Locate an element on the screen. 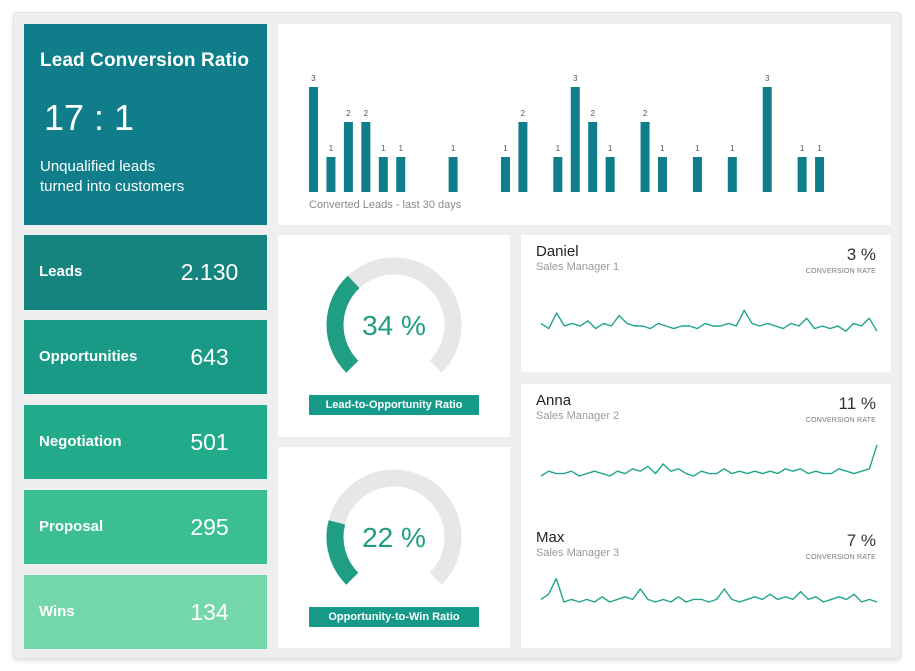 Image resolution: width=915 pixels, height=671 pixels. ratio-value: 17 : 1 is located at coordinates (89, 117).